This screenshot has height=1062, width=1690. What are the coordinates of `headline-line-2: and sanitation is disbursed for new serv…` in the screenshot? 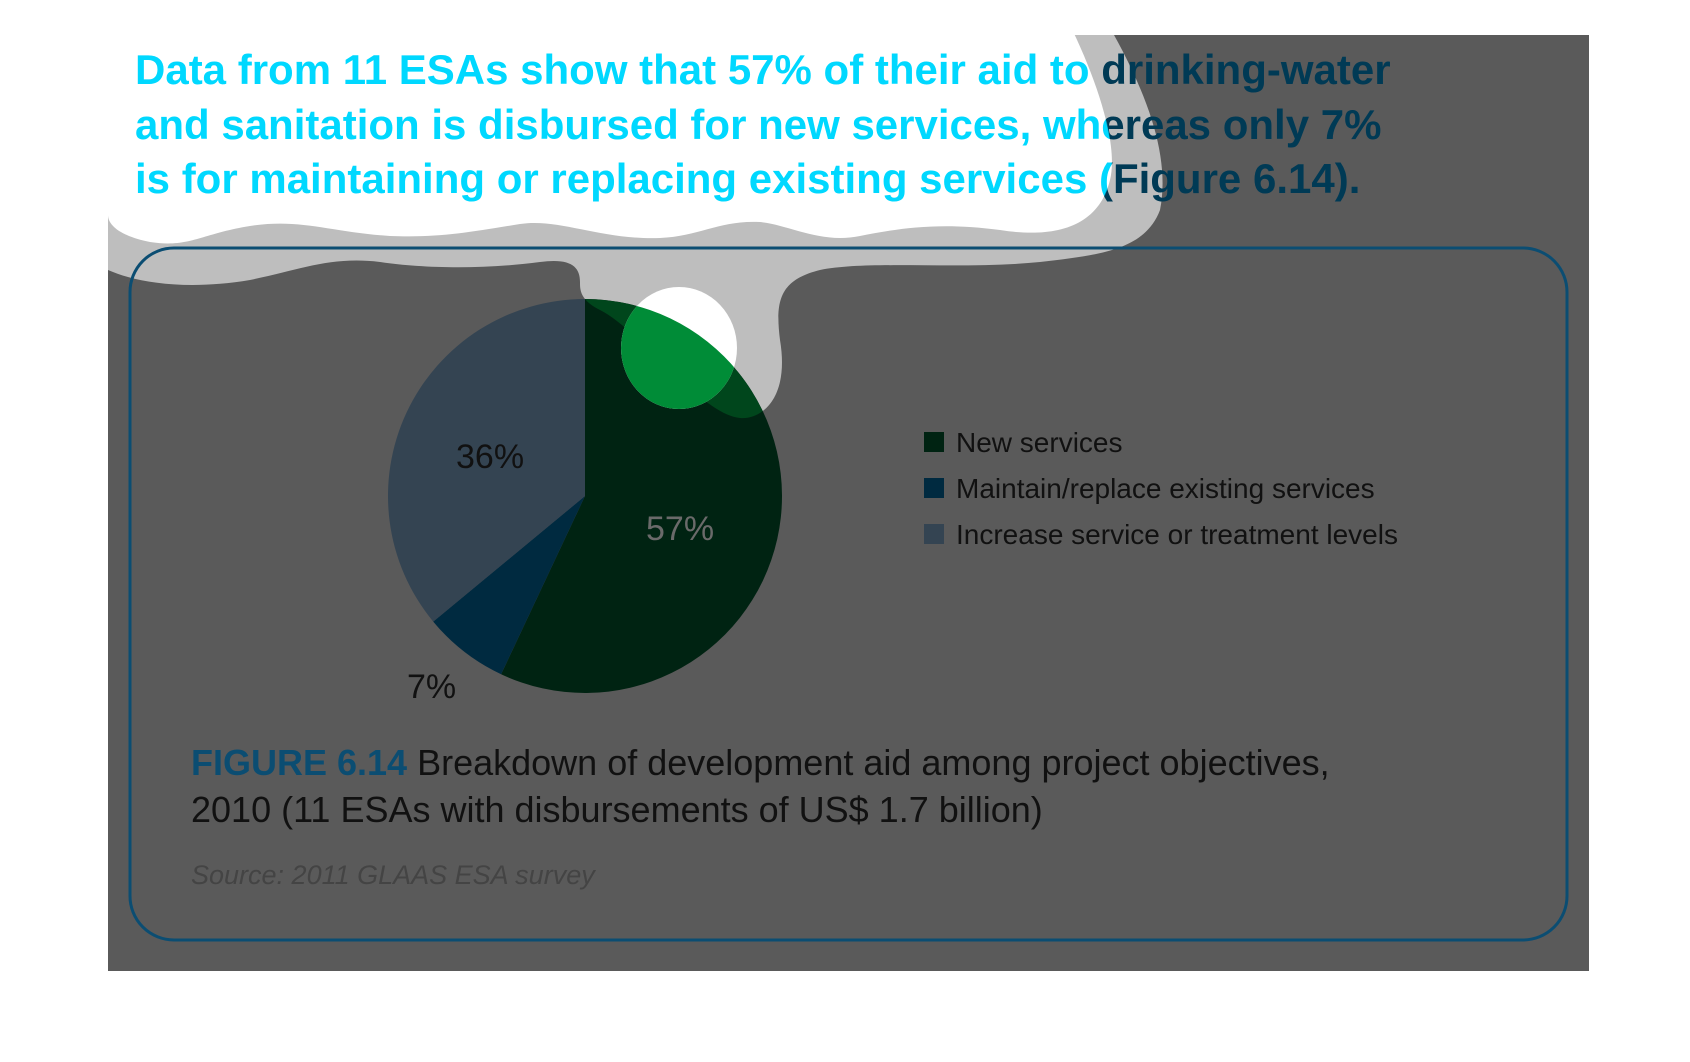 It's located at (758, 124).